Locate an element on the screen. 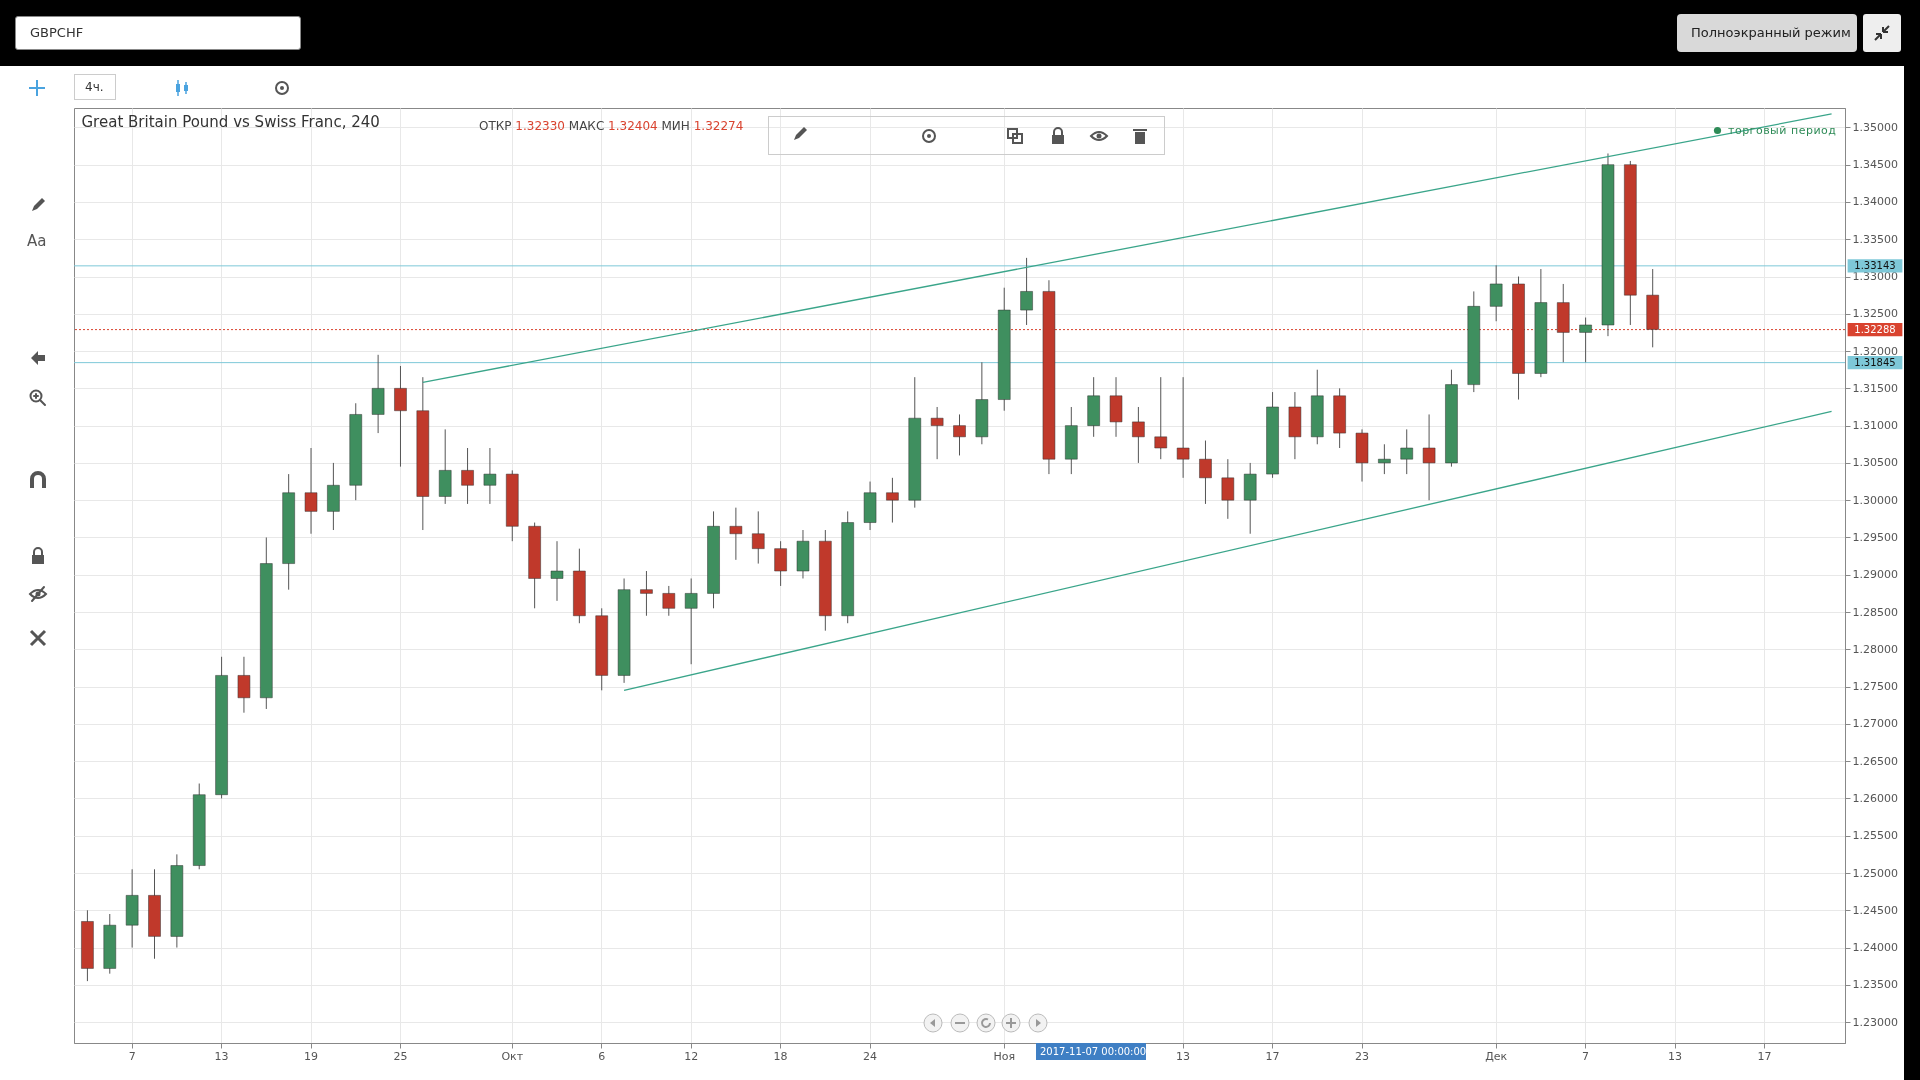  y-tick-label: 1.27500 is located at coordinates (1875, 687).